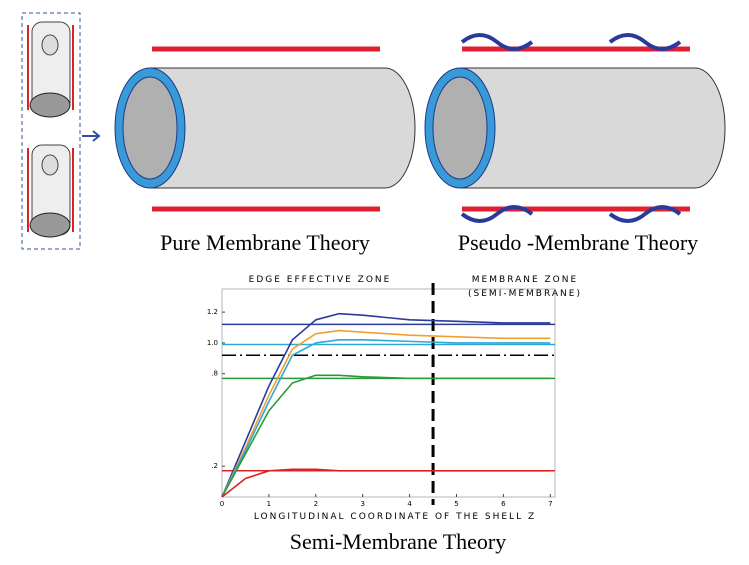 The width and height of the screenshot is (749, 565). What do you see at coordinates (398, 541) in the screenshot?
I see `chart-title: Semi-Membrane Theory` at bounding box center [398, 541].